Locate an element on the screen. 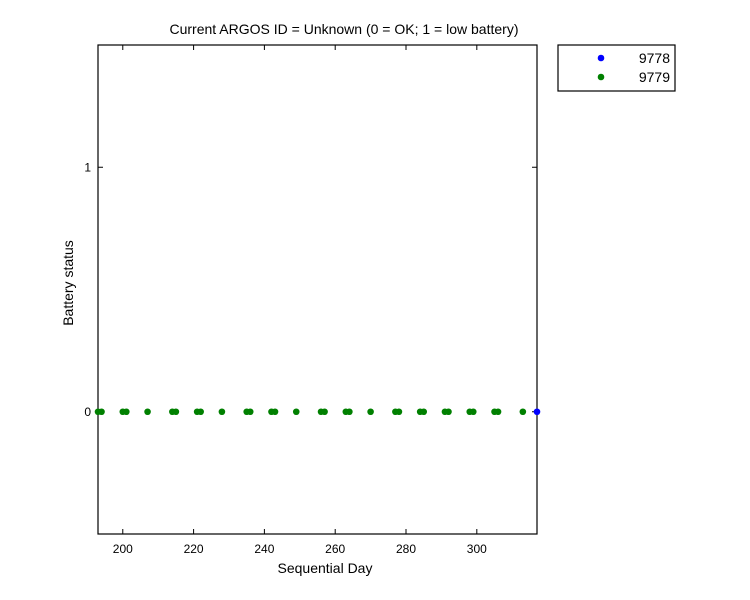 Image resolution: width=750 pixels, height=600 pixels. legend-entries: 9778 9779 is located at coordinates (633, 67).